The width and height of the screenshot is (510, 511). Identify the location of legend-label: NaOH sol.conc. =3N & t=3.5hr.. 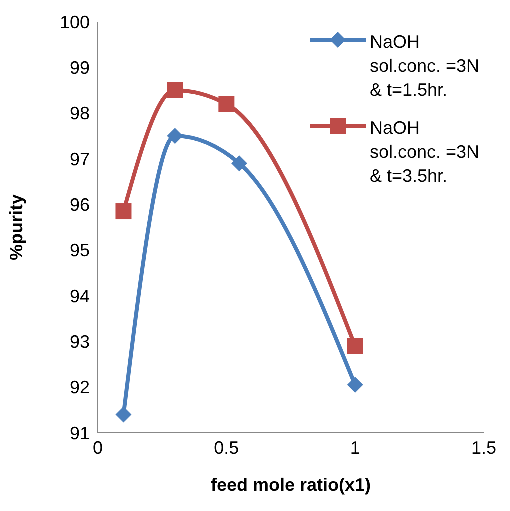
(425, 152).